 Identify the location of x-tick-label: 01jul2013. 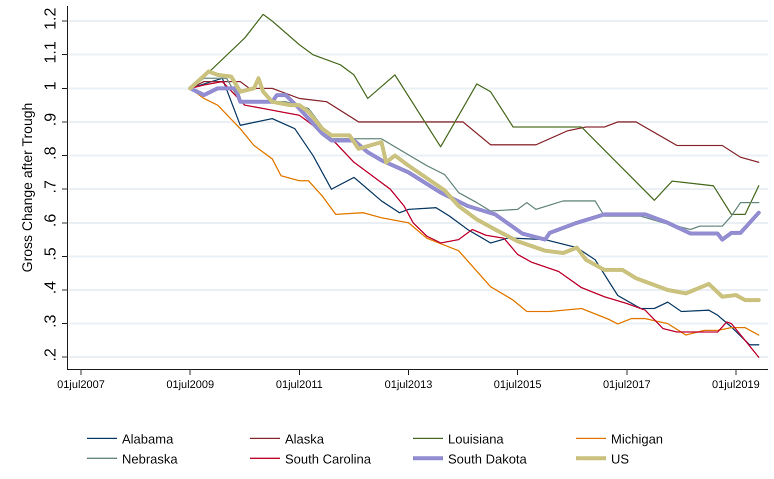
(408, 385).